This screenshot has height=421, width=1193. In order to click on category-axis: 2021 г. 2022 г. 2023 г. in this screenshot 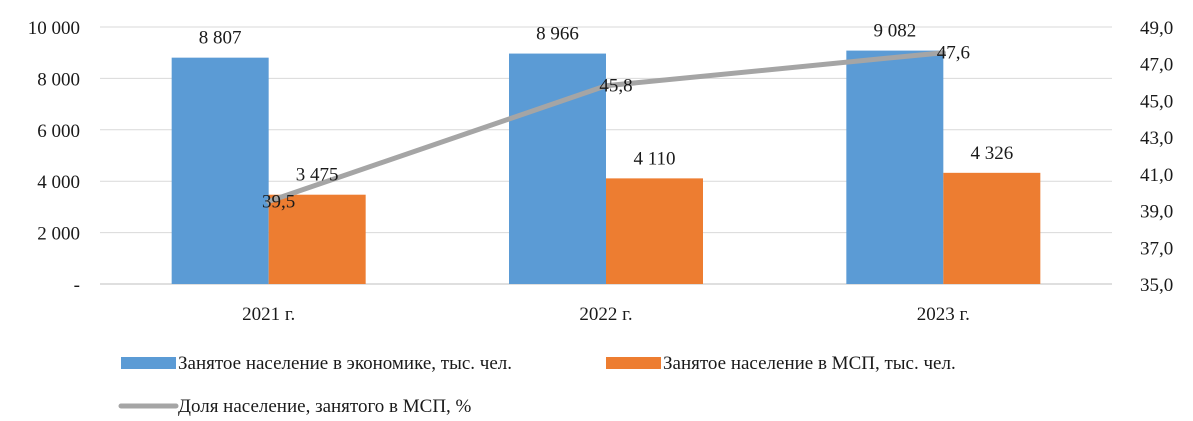, I will do `click(606, 314)`.